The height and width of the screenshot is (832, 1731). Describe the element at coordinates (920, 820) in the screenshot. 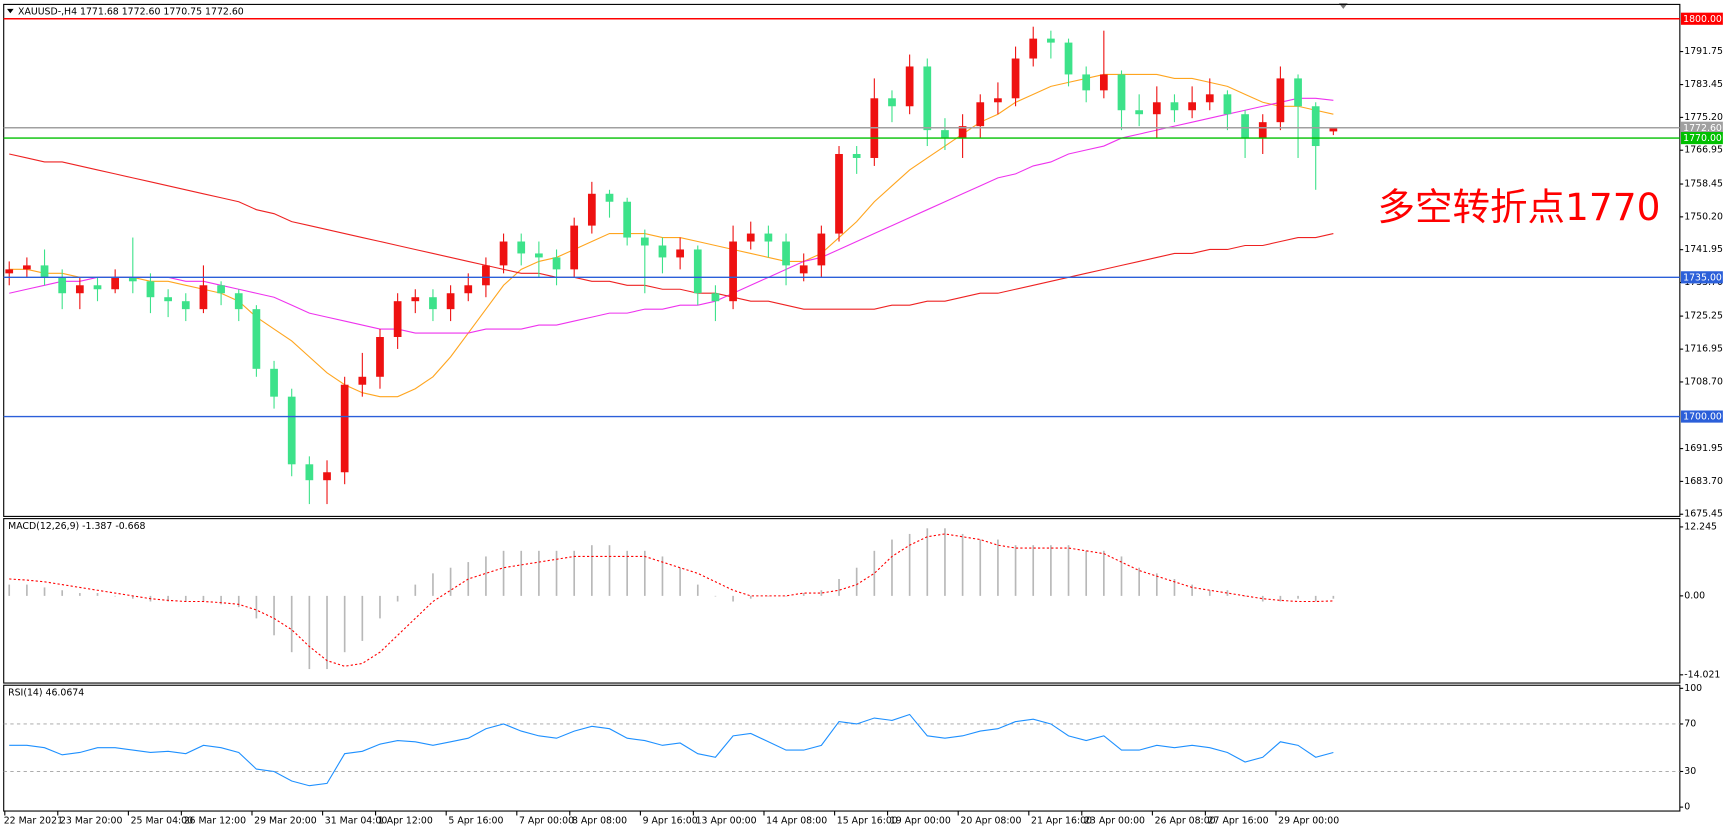

I see `x-tick-label: 19 Apr 00:00` at that location.